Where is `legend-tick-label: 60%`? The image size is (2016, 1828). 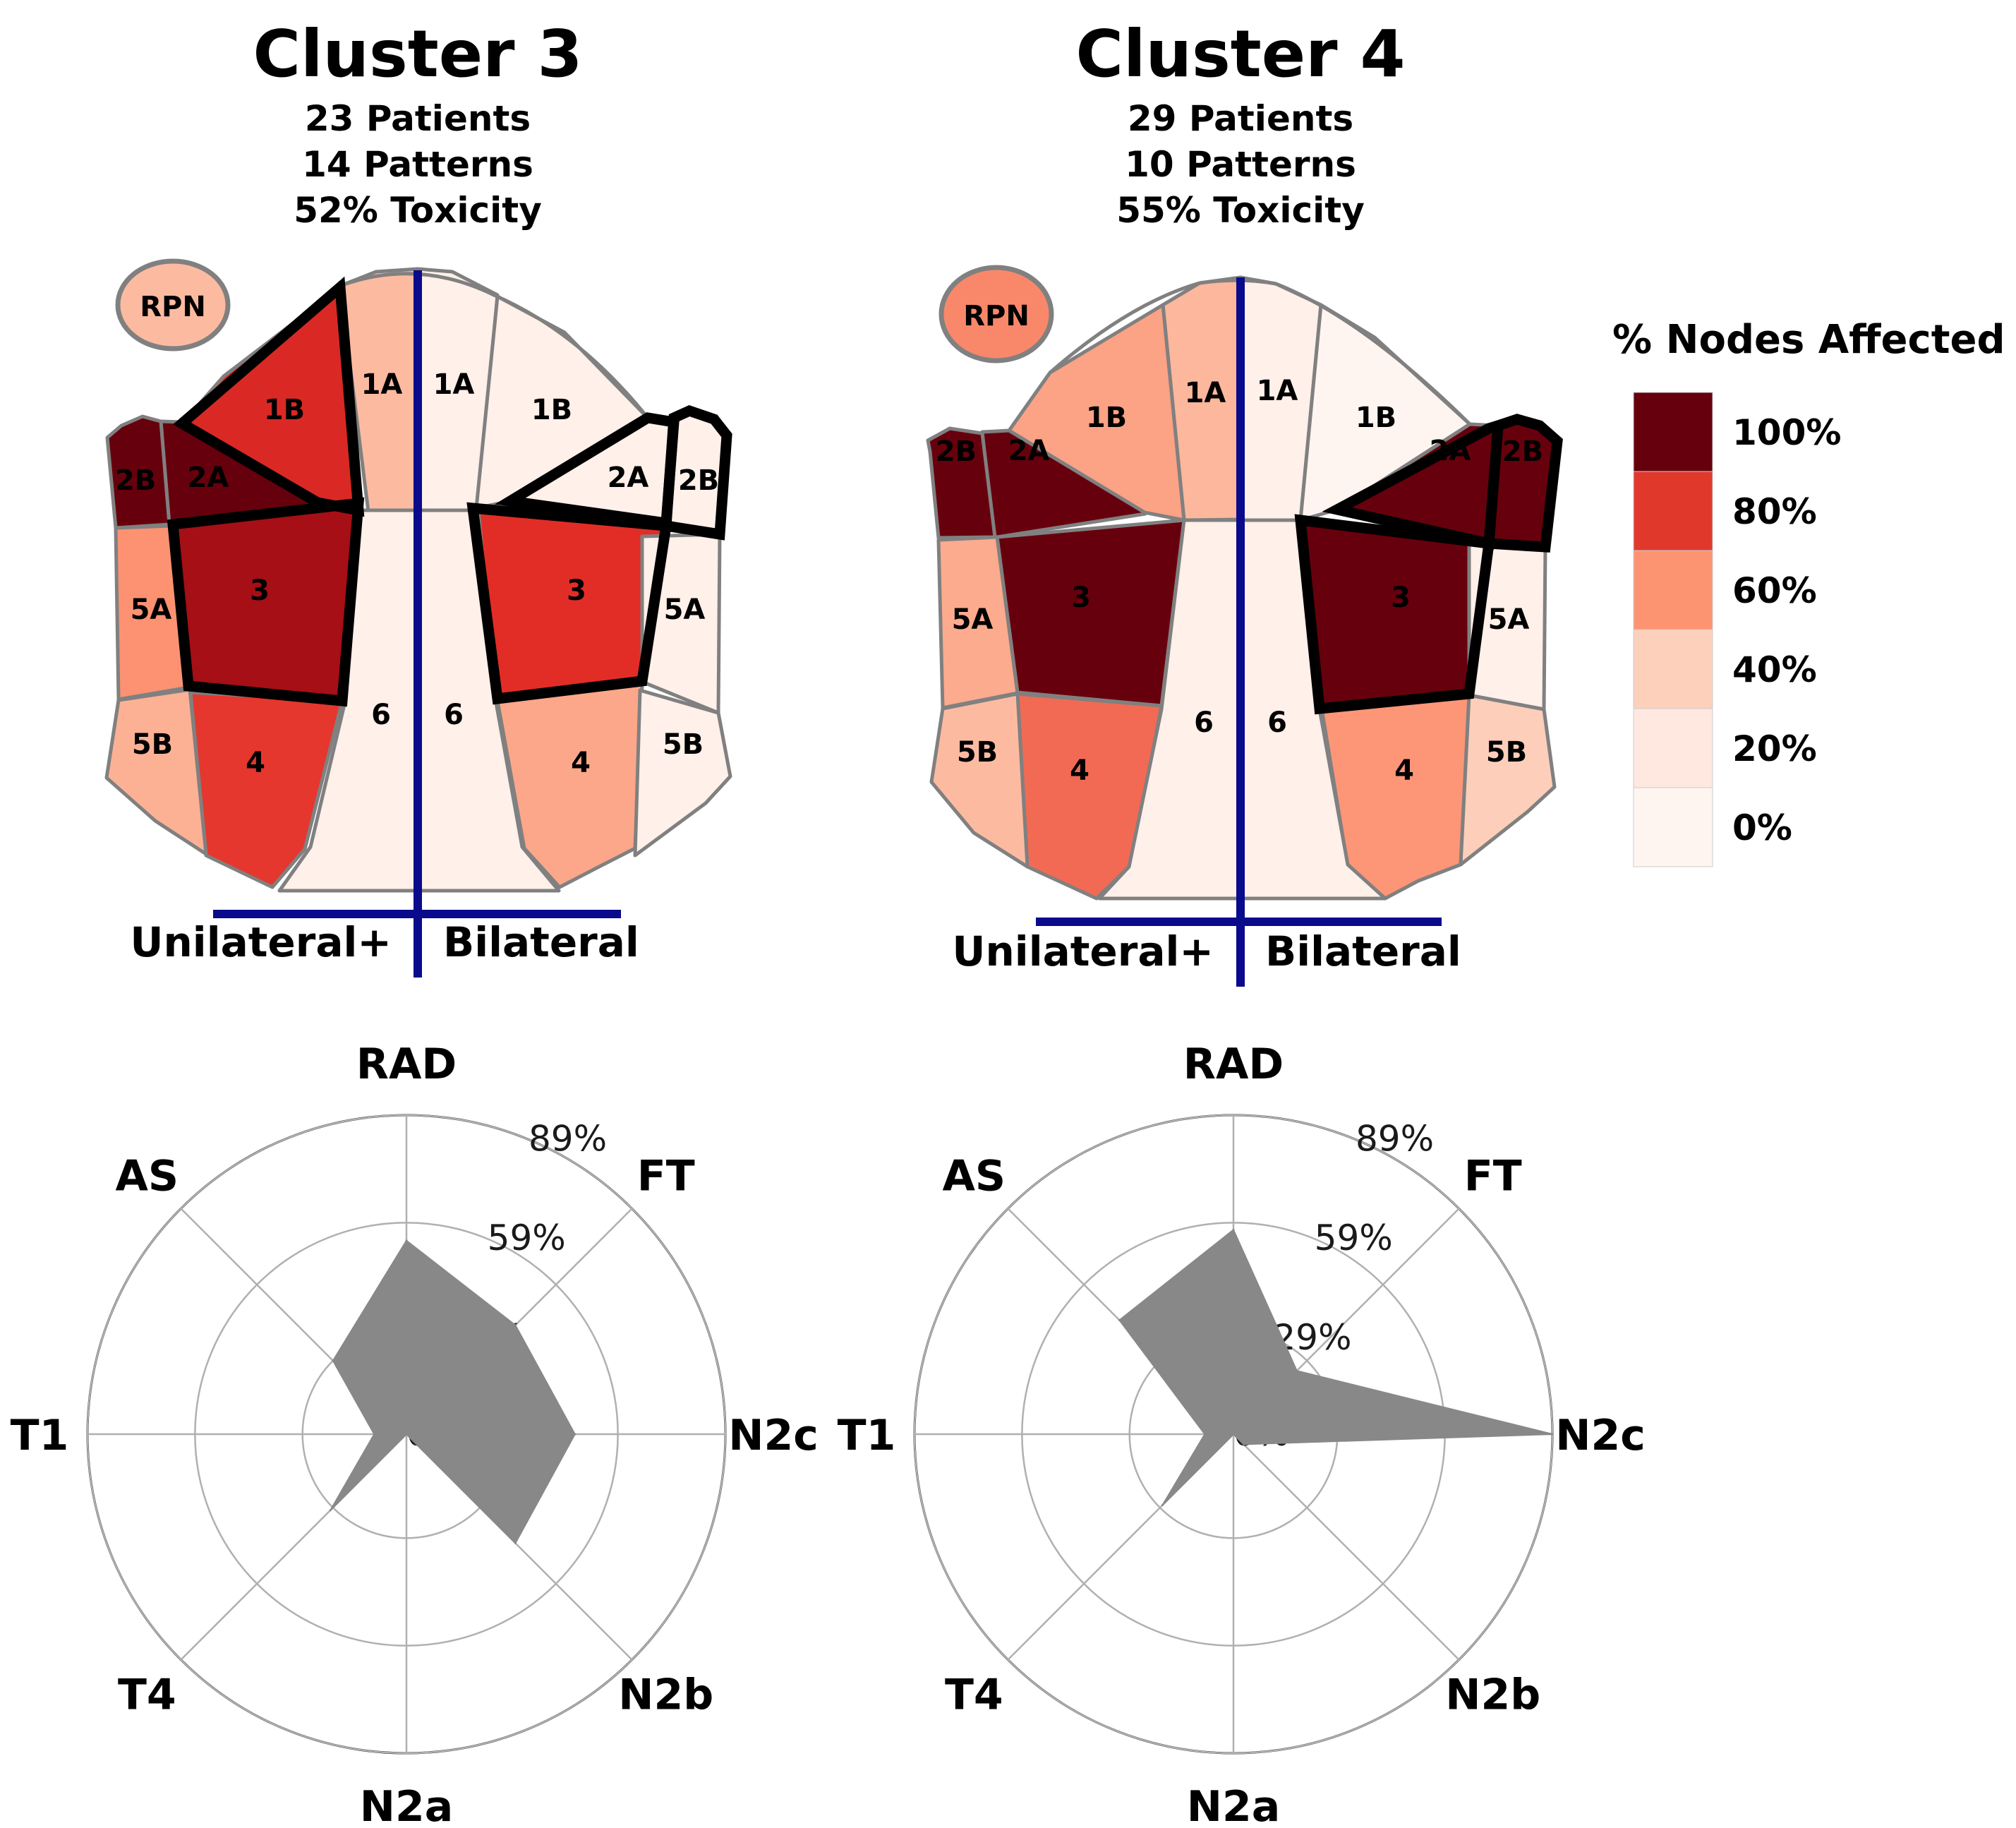
legend-tick-label: 60% is located at coordinates (1774, 590).